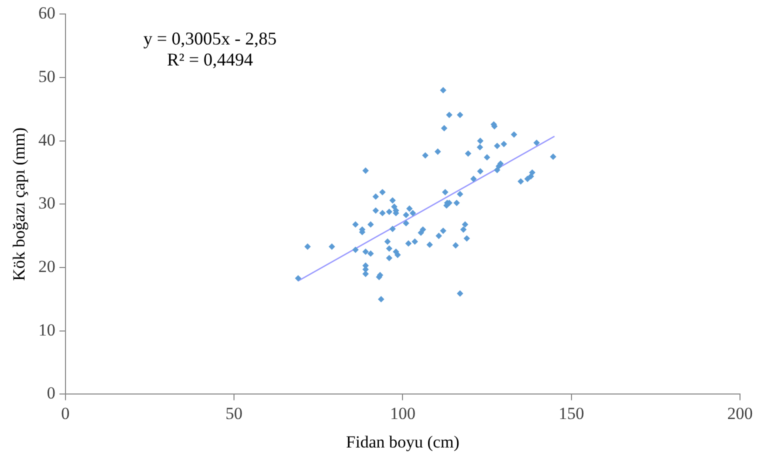 The width and height of the screenshot is (758, 461). I want to click on y-tick-label: 20, so click(47, 266).